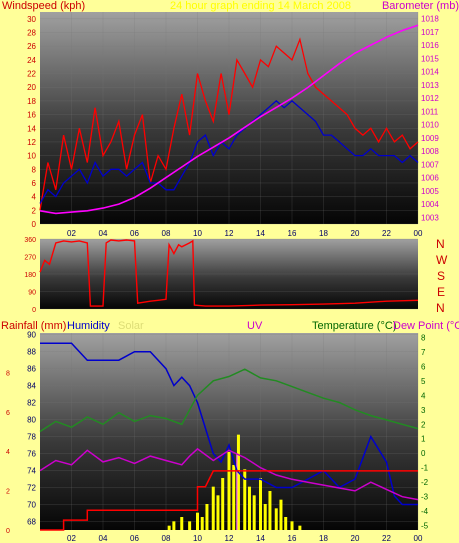 Image resolution: width=459 pixels, height=543 pixels. Describe the element at coordinates (430, 111) in the screenshot. I see `baro-y-tick: 1011` at that location.